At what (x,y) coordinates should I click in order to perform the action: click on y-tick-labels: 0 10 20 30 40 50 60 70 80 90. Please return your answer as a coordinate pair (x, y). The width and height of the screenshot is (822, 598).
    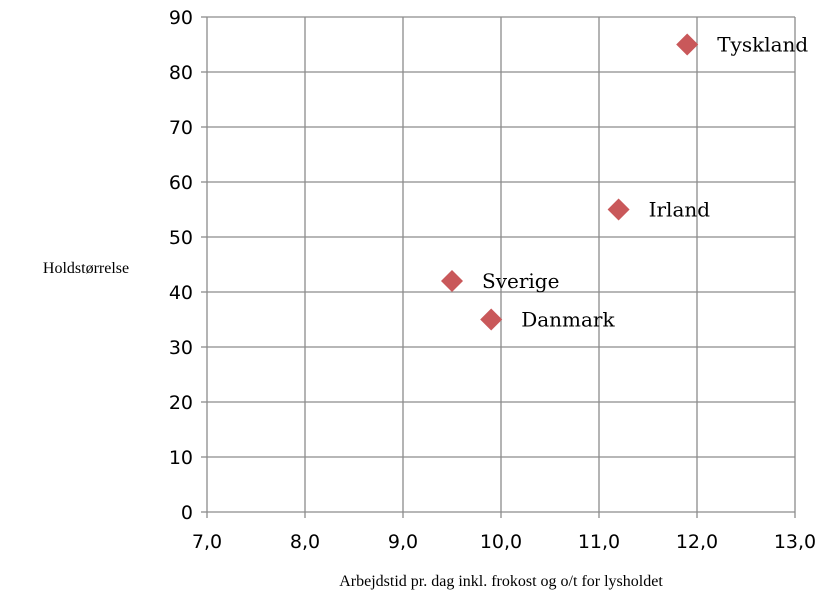
    Looking at the image, I should click on (181, 265).